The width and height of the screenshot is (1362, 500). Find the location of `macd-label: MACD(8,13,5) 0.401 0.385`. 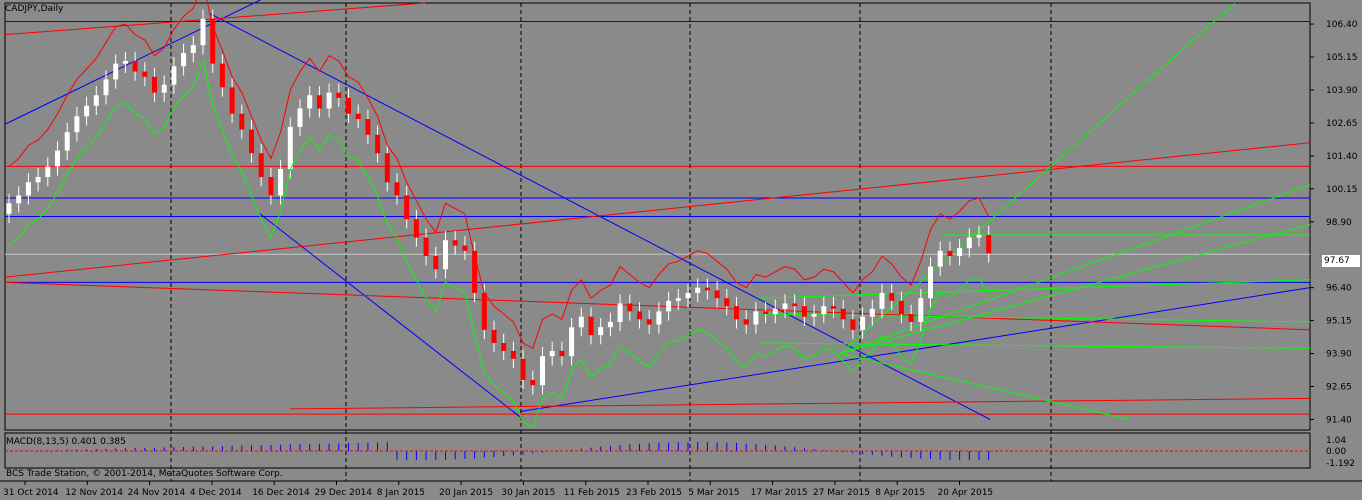

macd-label: MACD(8,13,5) 0.401 0.385 is located at coordinates (66, 442).